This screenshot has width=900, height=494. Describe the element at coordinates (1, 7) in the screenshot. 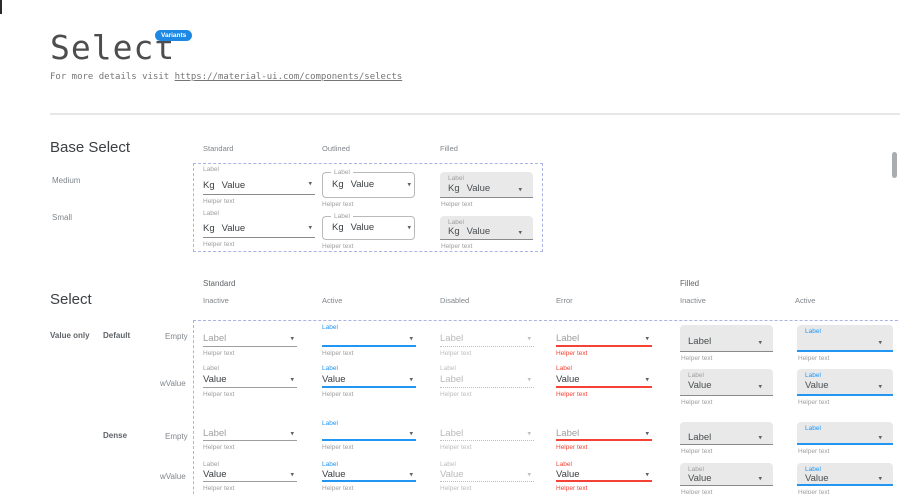

I see `corner-mark` at that location.